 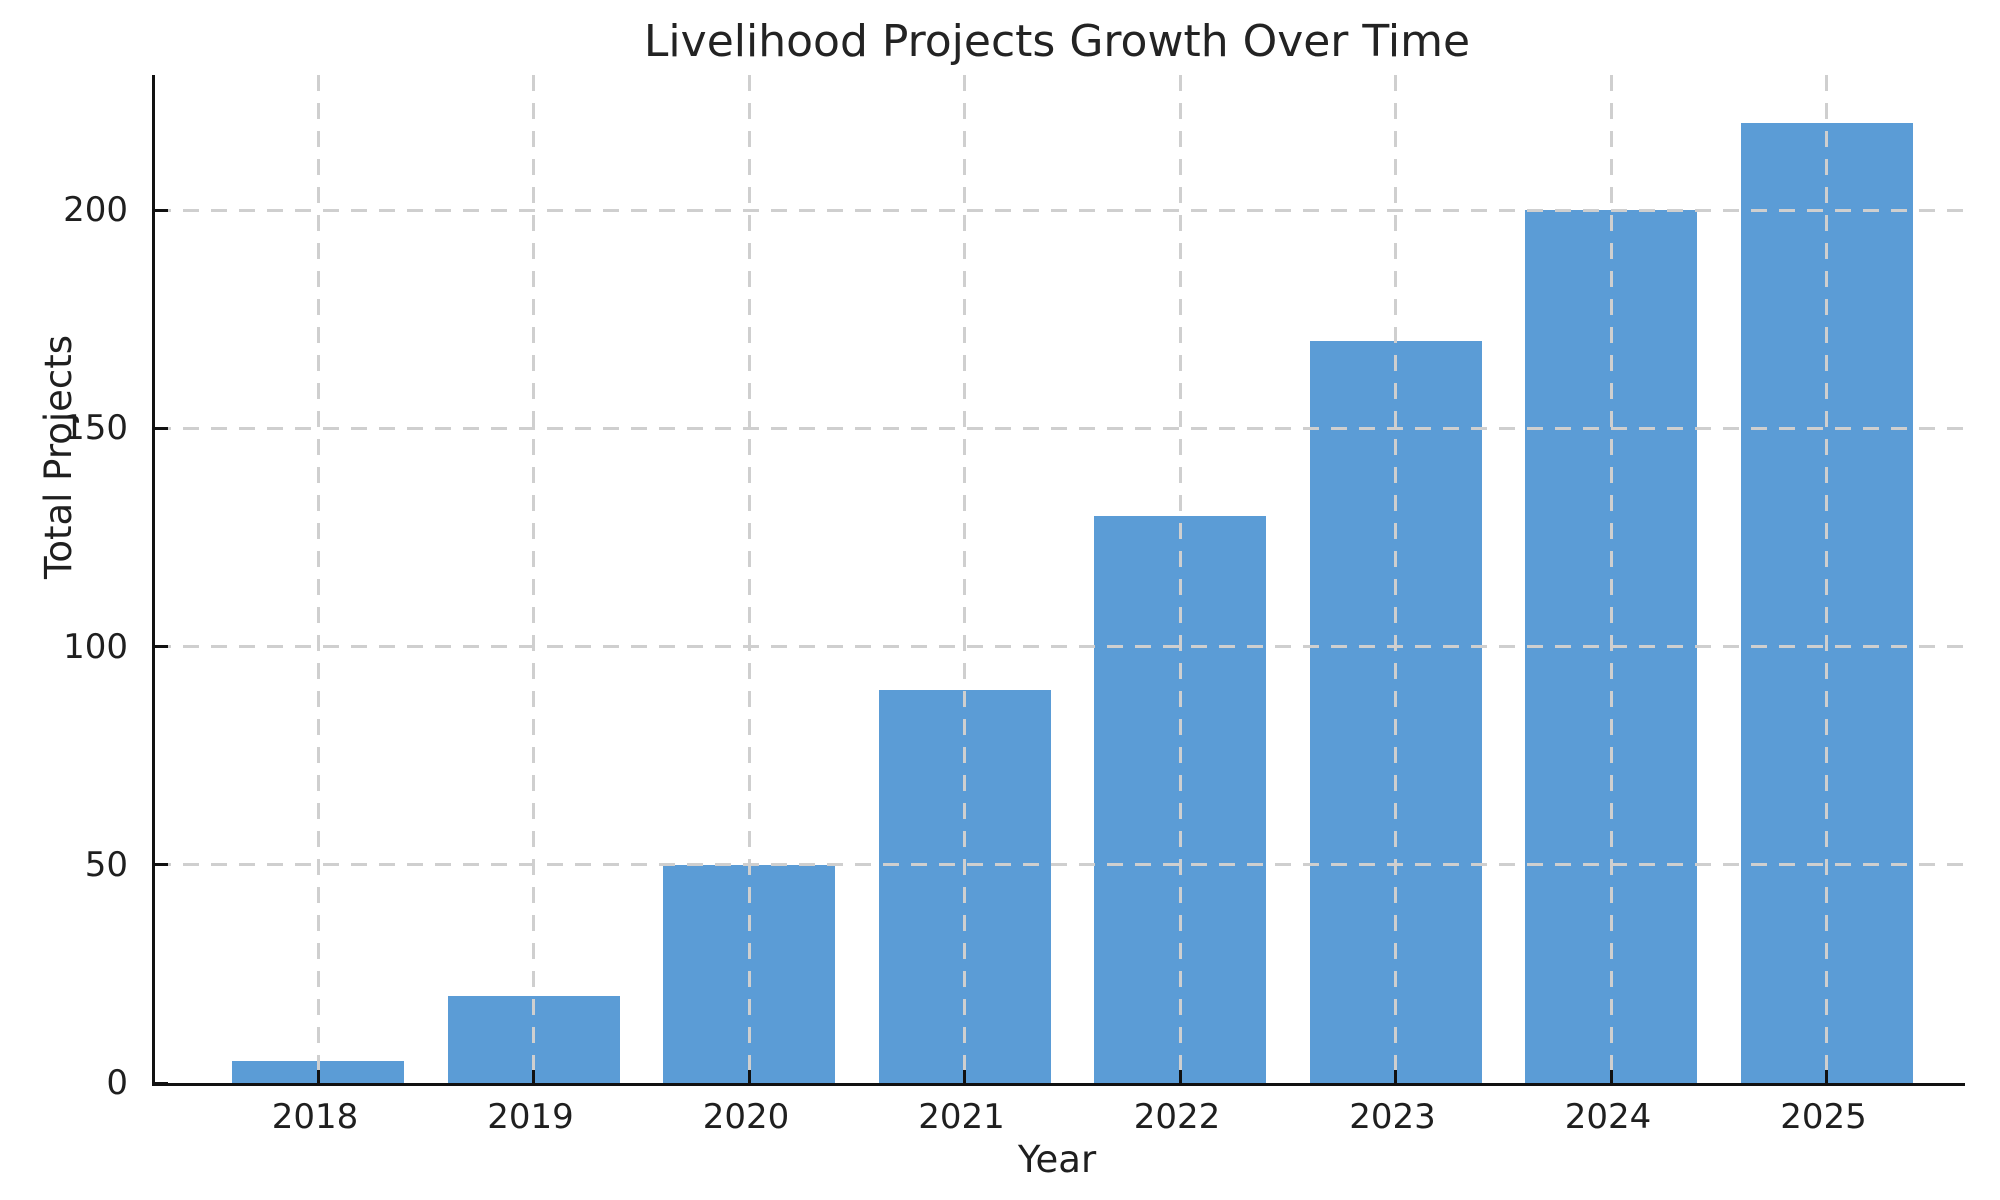 I want to click on x-tick-label: 2024, so click(x=1608, y=1117).